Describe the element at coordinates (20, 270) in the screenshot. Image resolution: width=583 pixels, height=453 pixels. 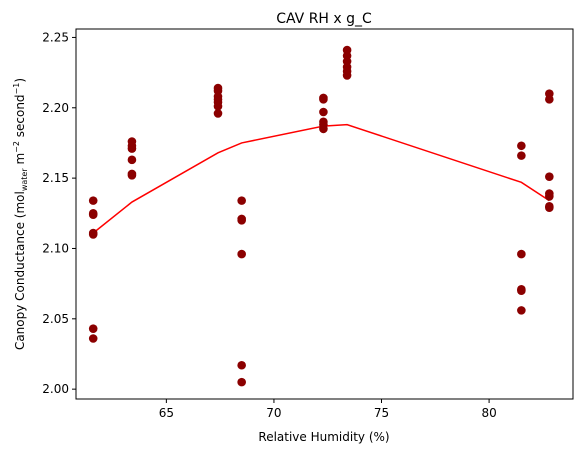
I see `y-axis-title-prefix: Canopy Conductance (mol` at that location.